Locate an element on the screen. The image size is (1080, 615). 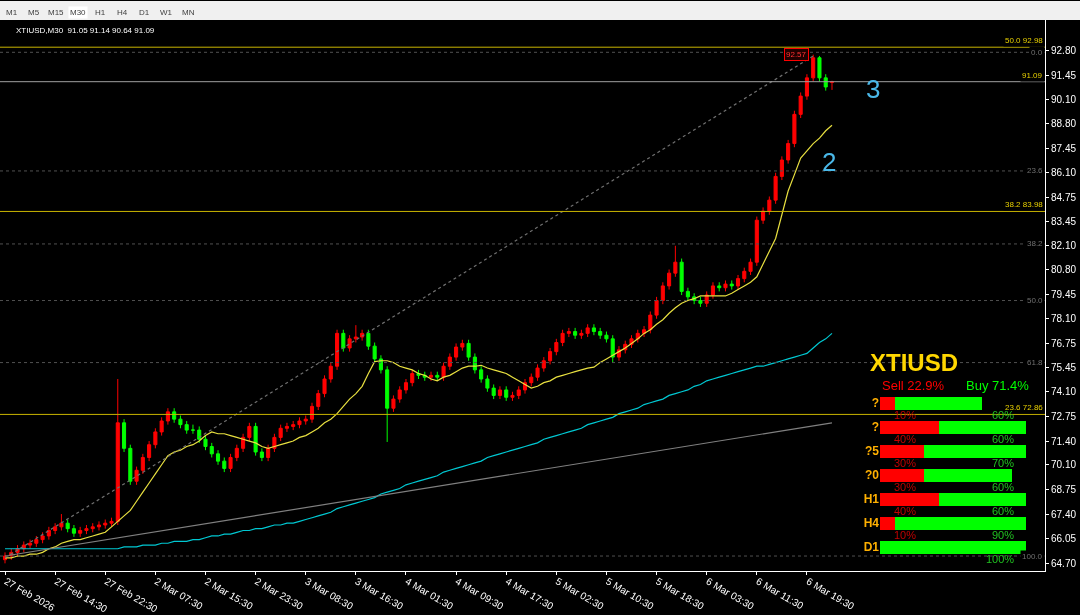
annotation: 100.0 is located at coordinates (1032, 556).